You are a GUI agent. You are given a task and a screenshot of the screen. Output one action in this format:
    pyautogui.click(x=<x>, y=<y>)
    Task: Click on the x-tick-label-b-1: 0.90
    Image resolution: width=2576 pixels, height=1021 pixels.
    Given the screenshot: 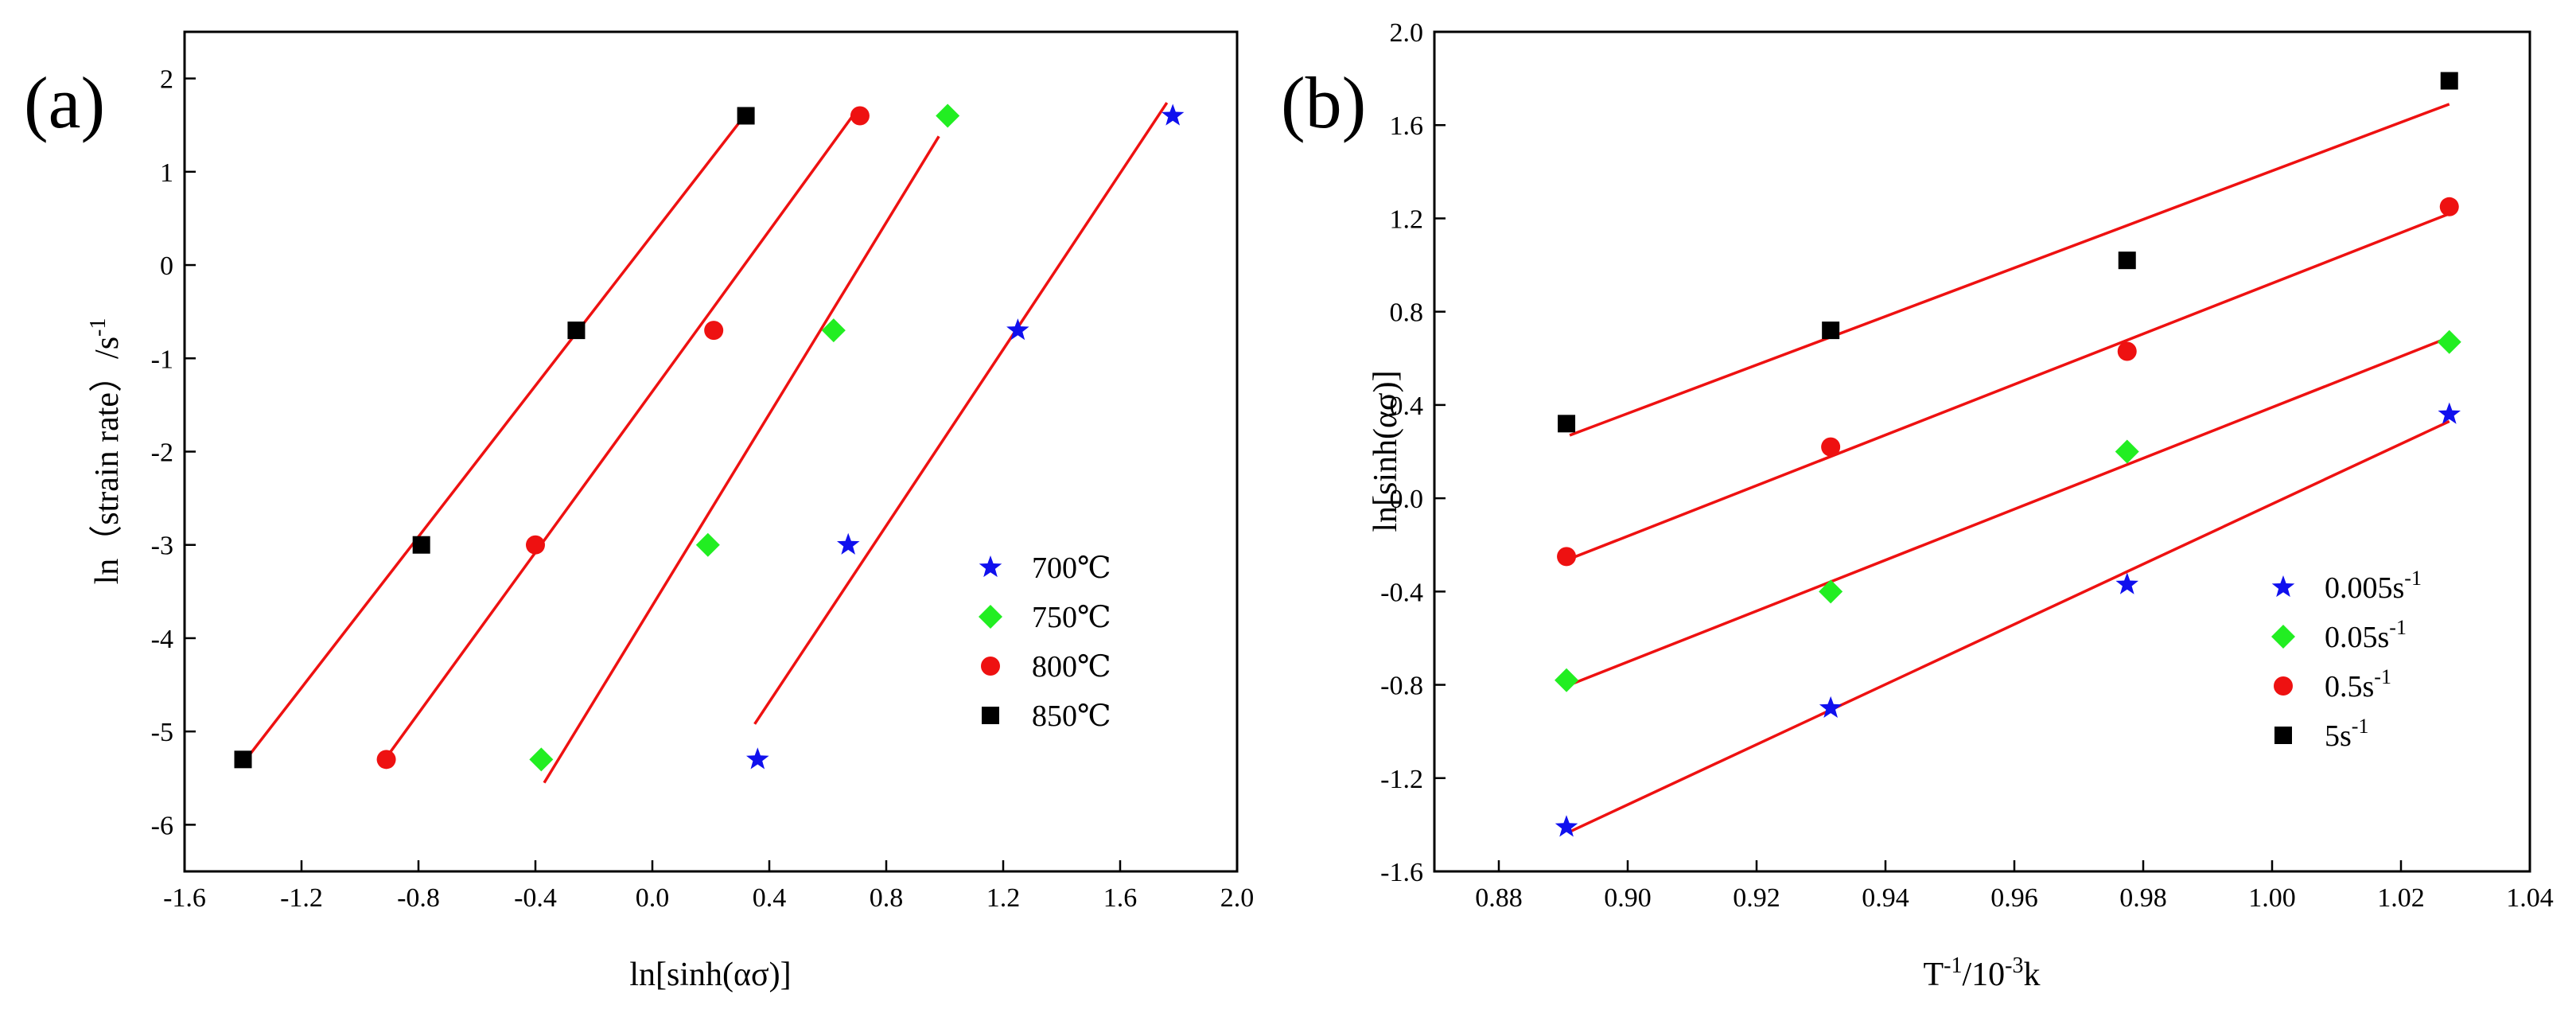 What is the action you would take?
    pyautogui.click(x=1628, y=898)
    